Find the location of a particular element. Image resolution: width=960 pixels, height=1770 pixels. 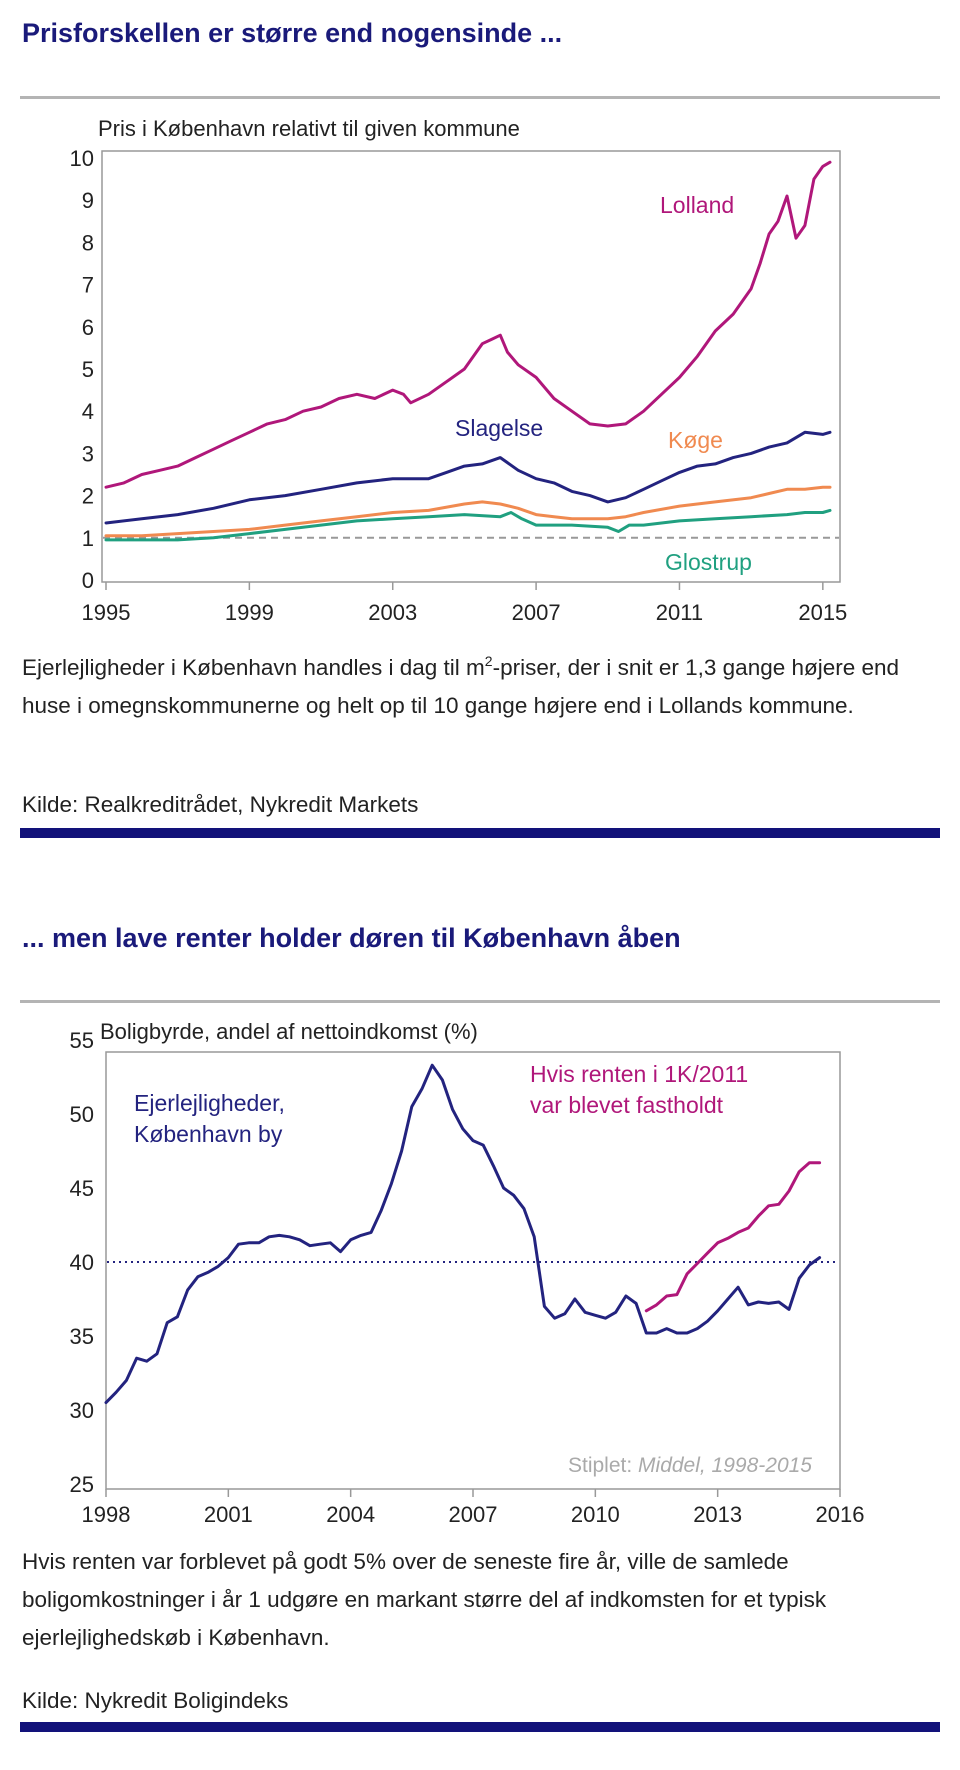

chart2-ytick-label: 30 is located at coordinates (82, 1410).